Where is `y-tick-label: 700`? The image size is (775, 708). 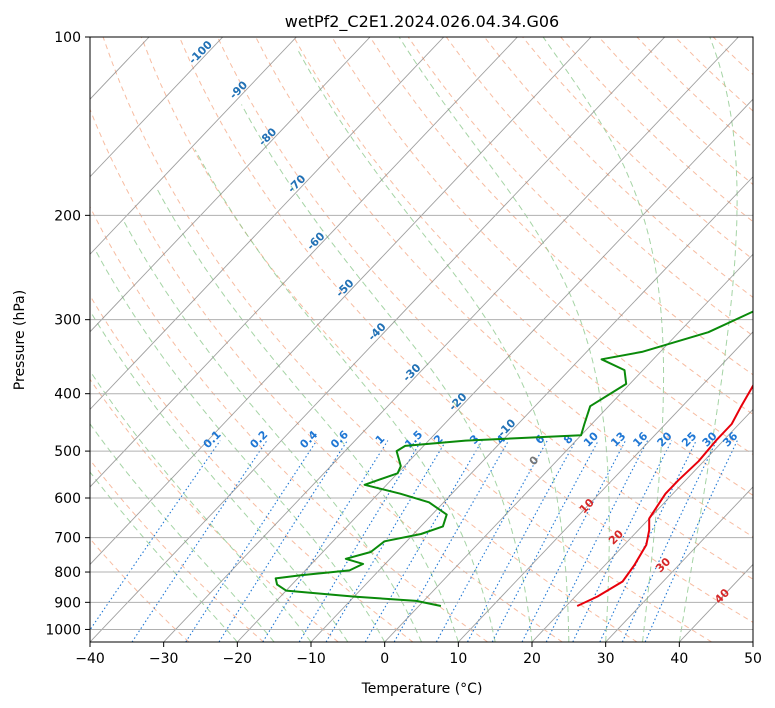 y-tick-label: 700 is located at coordinates (67, 539).